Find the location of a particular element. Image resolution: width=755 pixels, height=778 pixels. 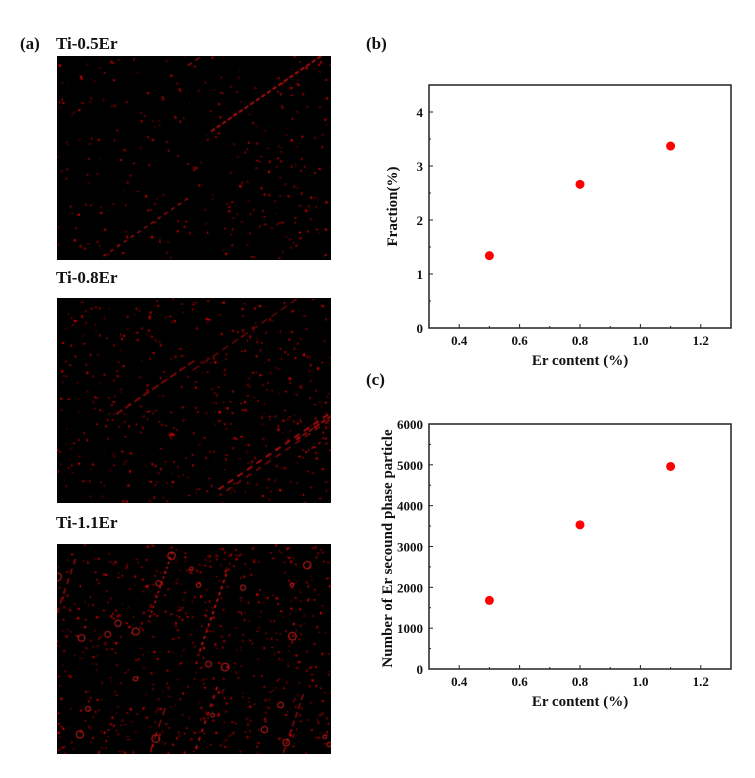

chart-c-xtick-label: 0.6 is located at coordinates (519, 681).